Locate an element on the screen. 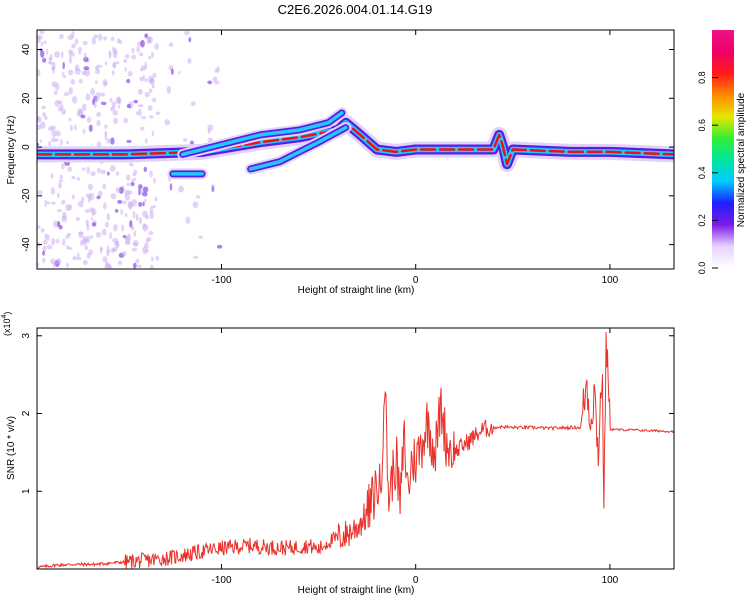 The width and height of the screenshot is (750, 600). colorbar-tick-label: 0.0 is located at coordinates (702, 268).